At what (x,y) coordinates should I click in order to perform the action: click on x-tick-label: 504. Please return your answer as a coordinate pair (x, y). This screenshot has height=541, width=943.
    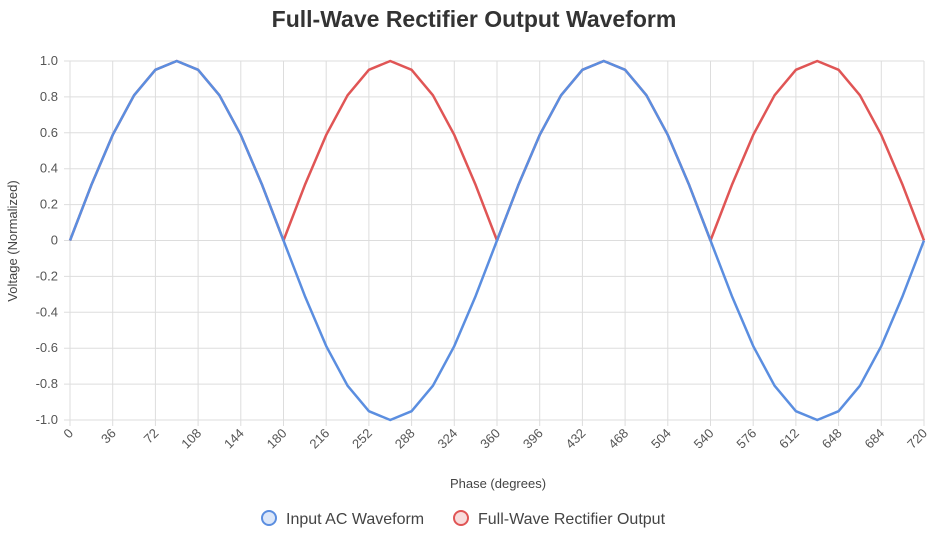
    Looking at the image, I should click on (661, 439).